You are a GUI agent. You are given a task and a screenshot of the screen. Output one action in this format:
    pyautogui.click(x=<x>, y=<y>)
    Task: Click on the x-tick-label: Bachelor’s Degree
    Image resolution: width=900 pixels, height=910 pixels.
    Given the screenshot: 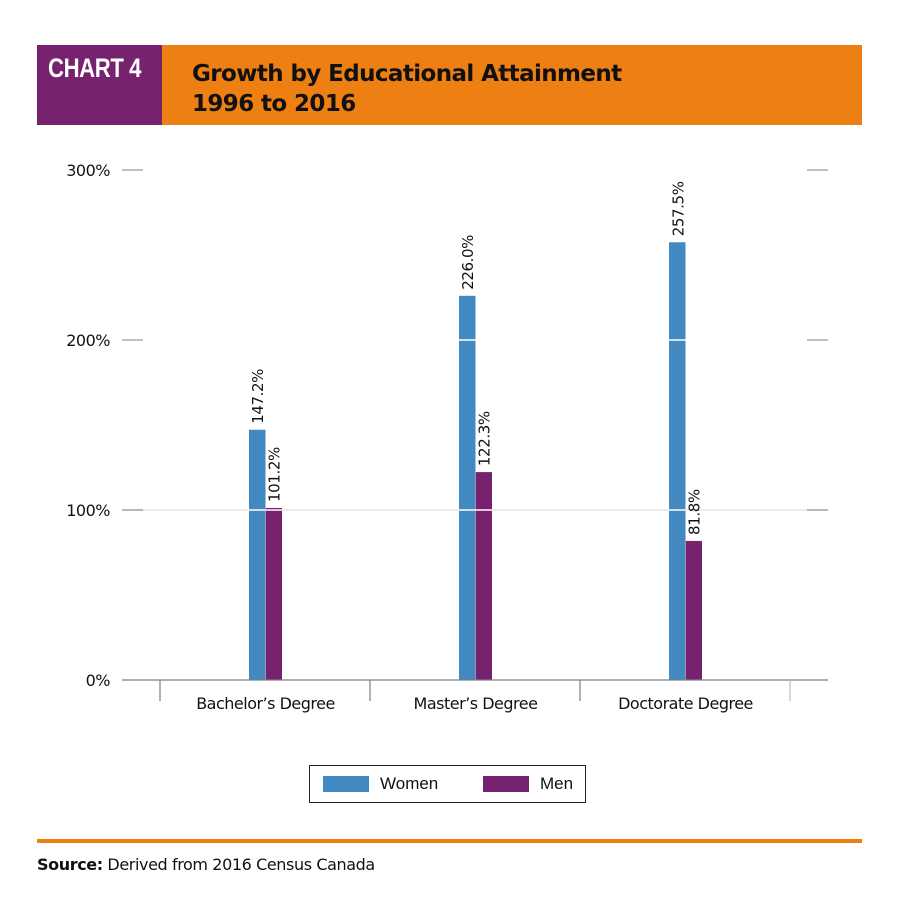 What is the action you would take?
    pyautogui.click(x=265, y=703)
    